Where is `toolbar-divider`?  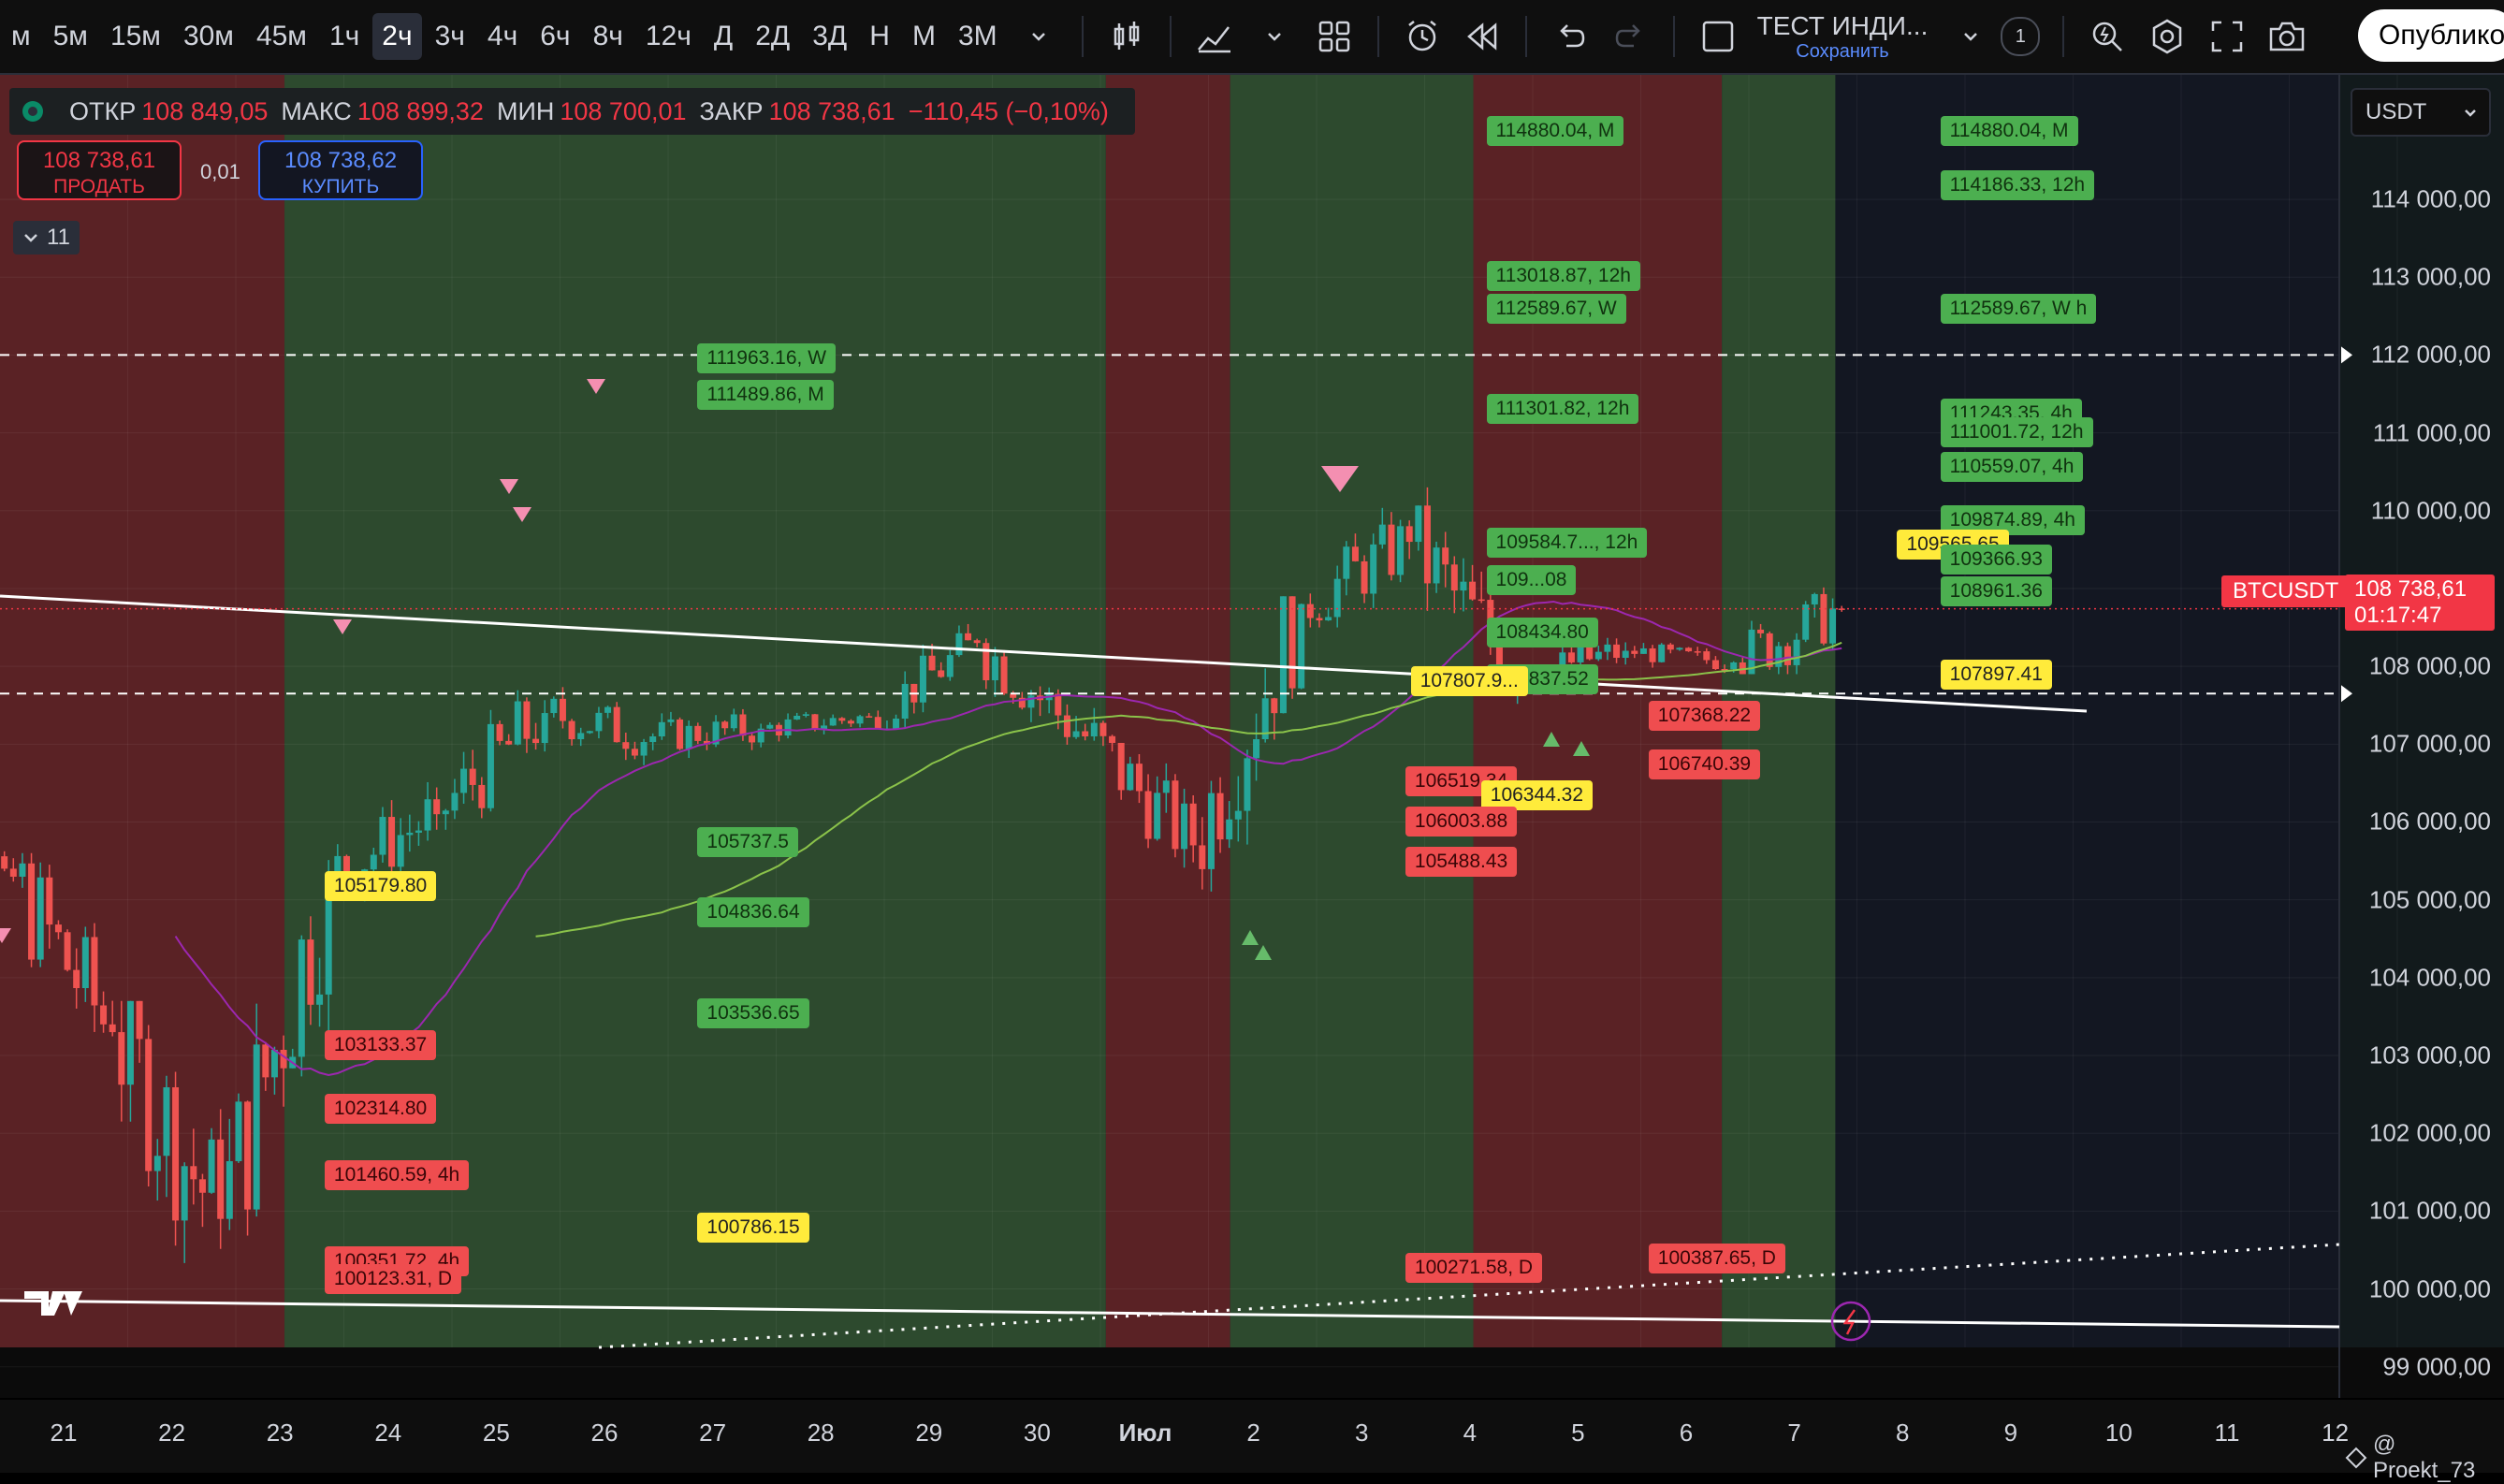
toolbar-divider is located at coordinates (1082, 36).